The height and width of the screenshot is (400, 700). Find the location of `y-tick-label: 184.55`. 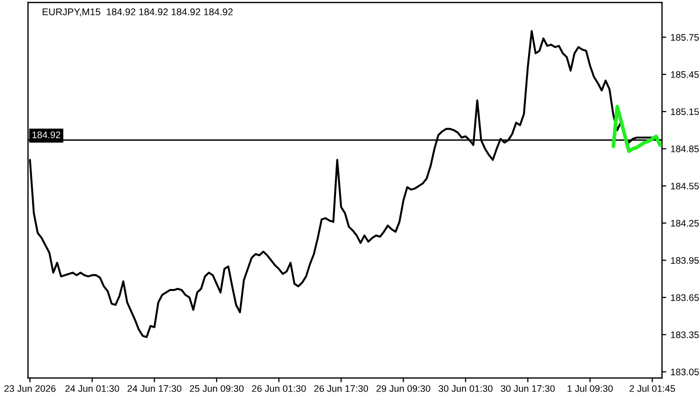

y-tick-label: 184.55 is located at coordinates (685, 186).